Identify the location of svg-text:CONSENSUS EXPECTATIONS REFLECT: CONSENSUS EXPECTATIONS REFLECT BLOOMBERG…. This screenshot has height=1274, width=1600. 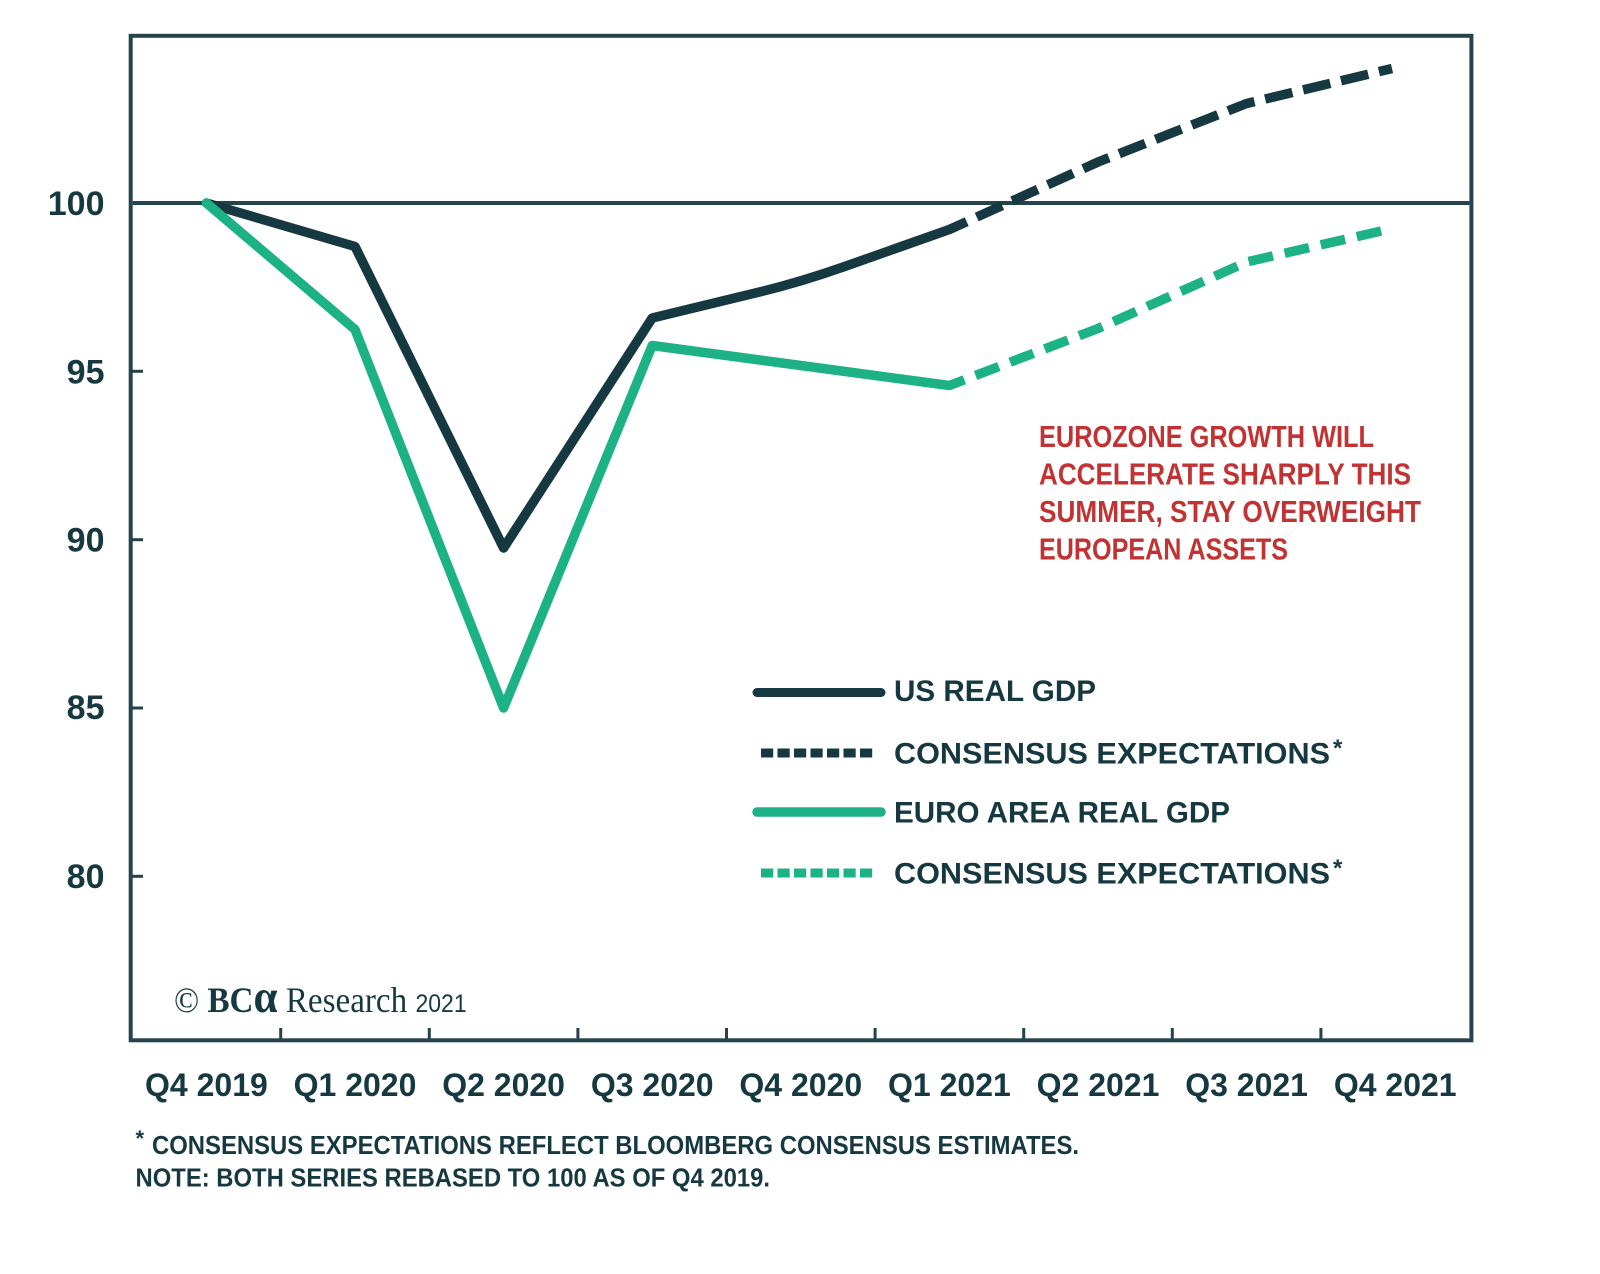
(615, 1145).